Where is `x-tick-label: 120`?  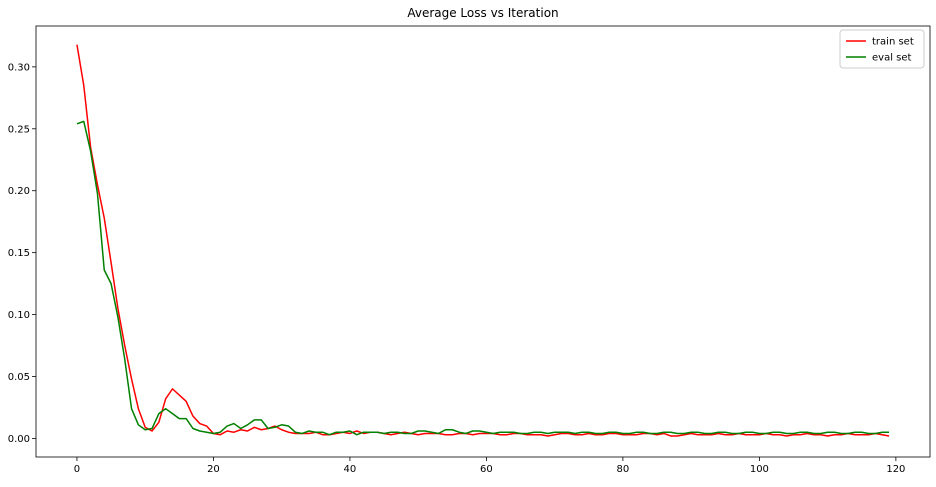 x-tick-label: 120 is located at coordinates (895, 469).